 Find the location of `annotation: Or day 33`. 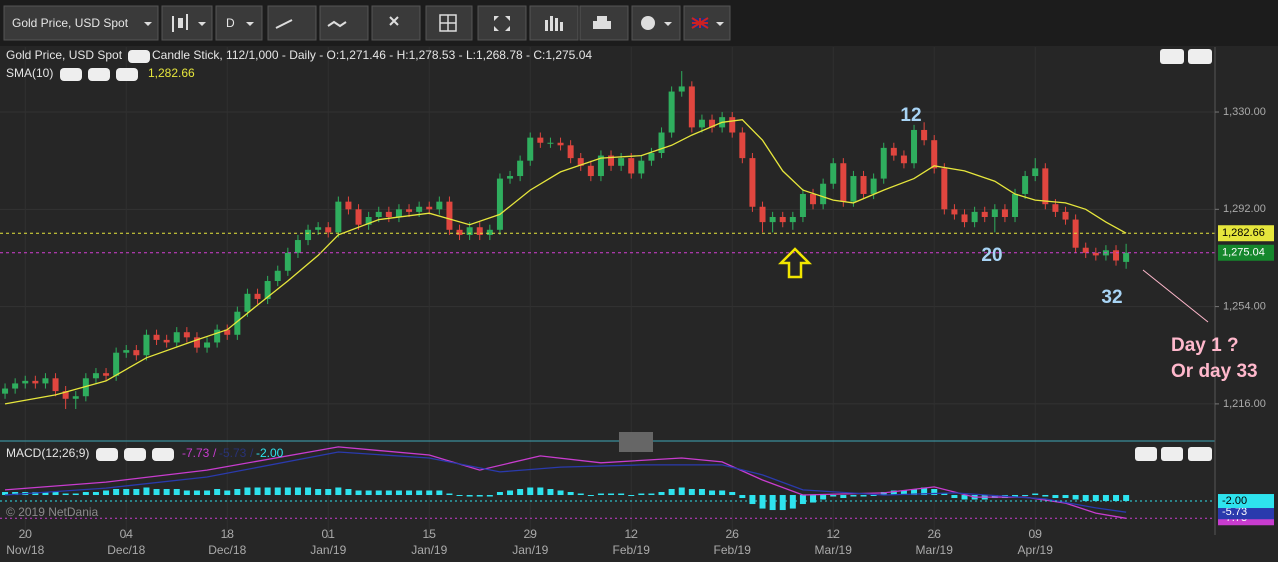

annotation: Or day 33 is located at coordinates (1214, 371).